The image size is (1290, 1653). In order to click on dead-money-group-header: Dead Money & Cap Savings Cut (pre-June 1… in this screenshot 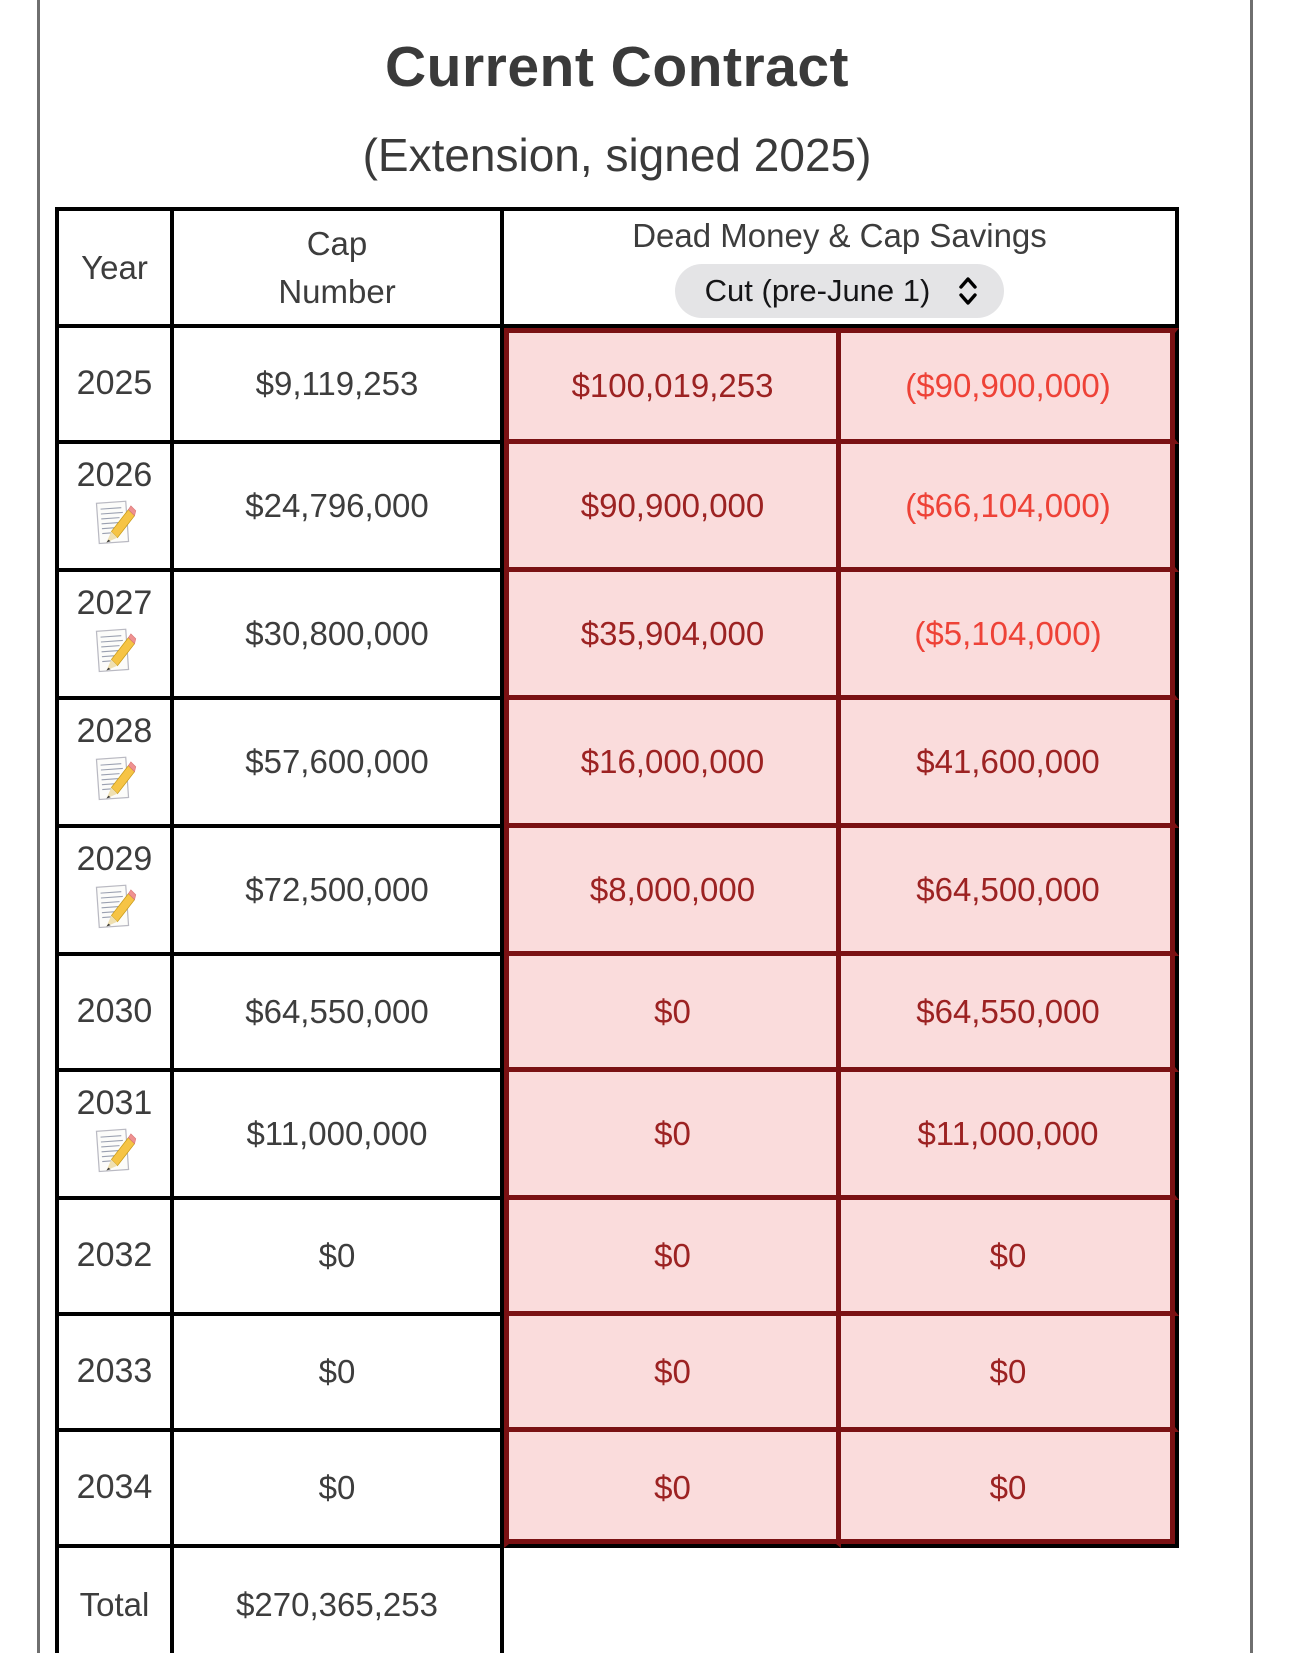, I will do `click(841, 269)`.